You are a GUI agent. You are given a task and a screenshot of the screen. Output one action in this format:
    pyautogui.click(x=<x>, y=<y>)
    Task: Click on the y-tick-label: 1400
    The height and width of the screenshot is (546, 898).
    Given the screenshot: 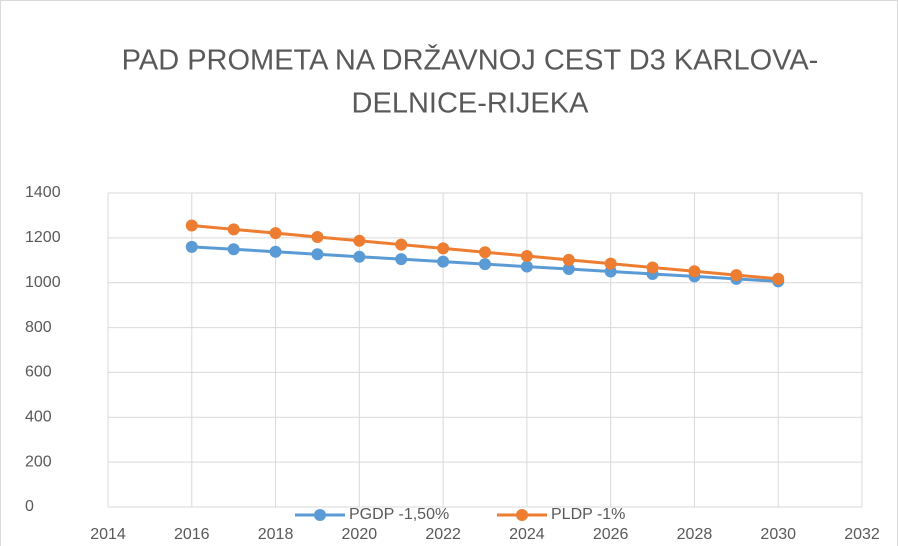 What is the action you would take?
    pyautogui.click(x=43, y=192)
    